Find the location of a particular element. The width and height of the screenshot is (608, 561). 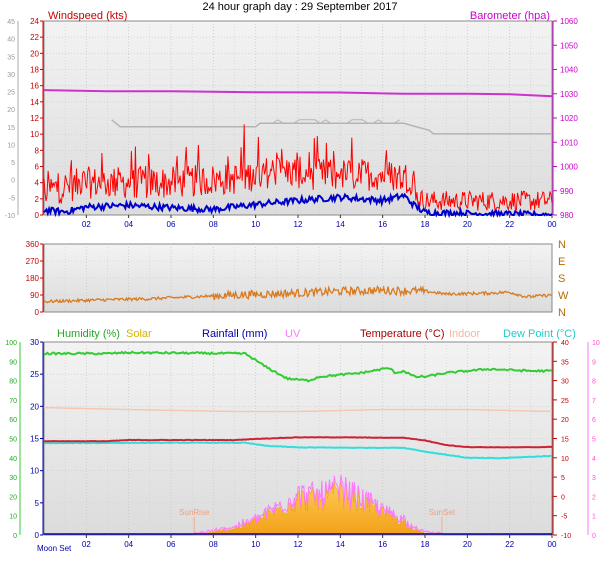

wind-axis-tick-label: 24 is located at coordinates (34, 21).